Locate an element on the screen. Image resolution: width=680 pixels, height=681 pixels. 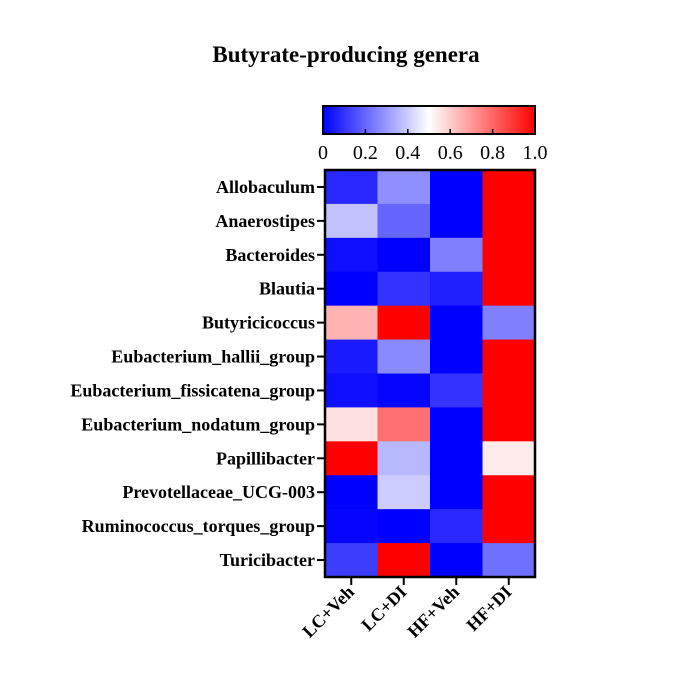
row-label: Ruminococcus_torques_group is located at coordinates (198, 526).